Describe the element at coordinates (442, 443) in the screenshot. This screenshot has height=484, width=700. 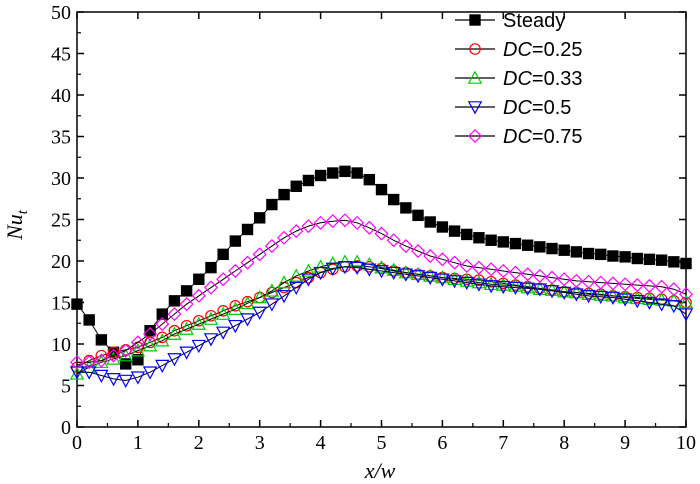
I see `x-tick-label: 6` at that location.